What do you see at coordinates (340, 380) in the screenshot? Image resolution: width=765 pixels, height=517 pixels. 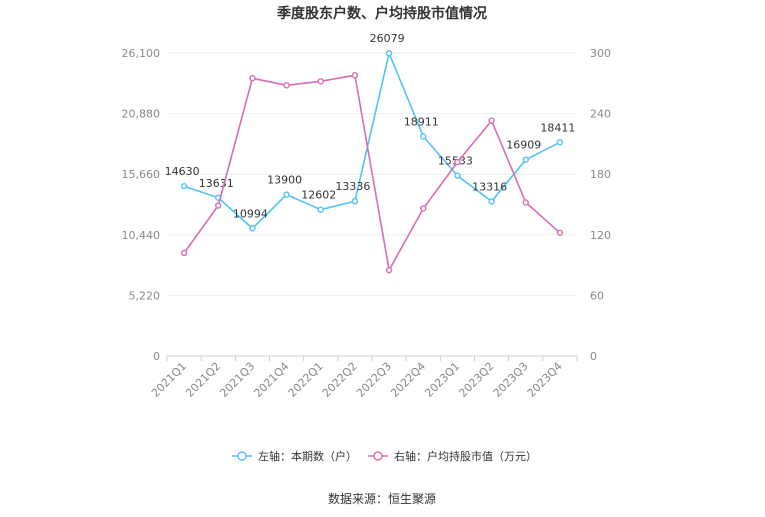 I see `x-tick-label: 2022Q2` at bounding box center [340, 380].